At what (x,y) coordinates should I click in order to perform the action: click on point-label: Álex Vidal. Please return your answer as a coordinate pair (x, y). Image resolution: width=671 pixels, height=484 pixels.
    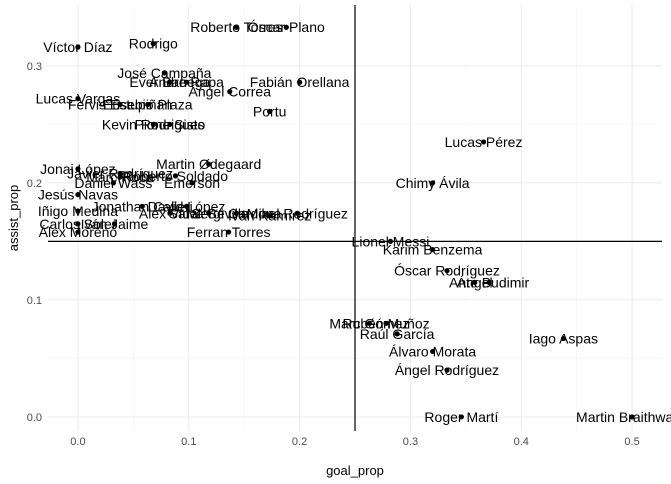
    Looking at the image, I should click on (170, 213).